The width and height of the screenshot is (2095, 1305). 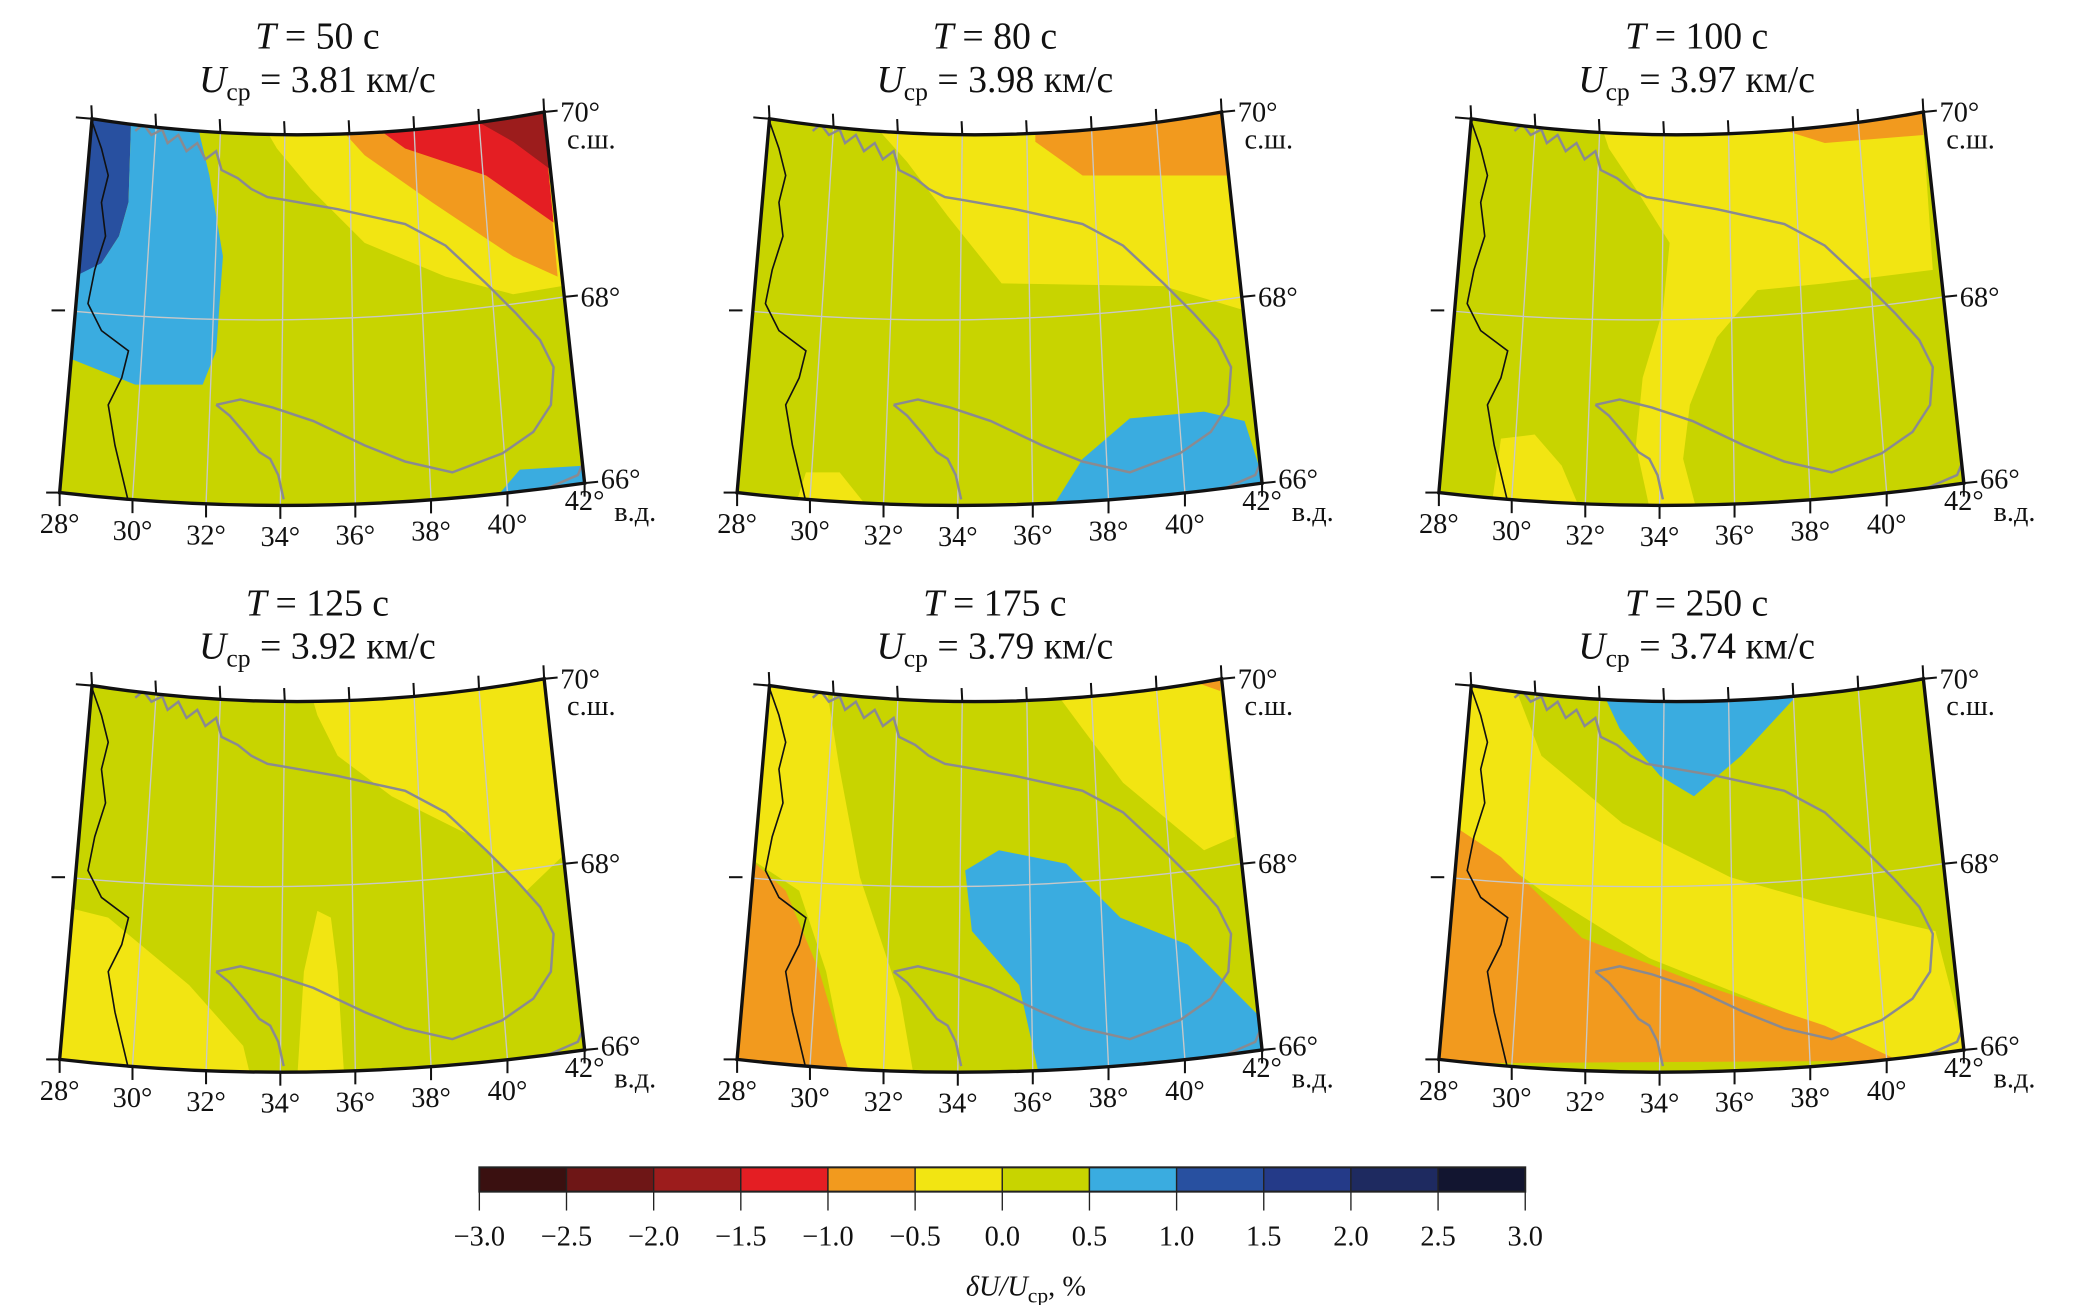 What do you see at coordinates (653, 1237) in the screenshot?
I see `colorbar-tick-label: −2.0` at bounding box center [653, 1237].